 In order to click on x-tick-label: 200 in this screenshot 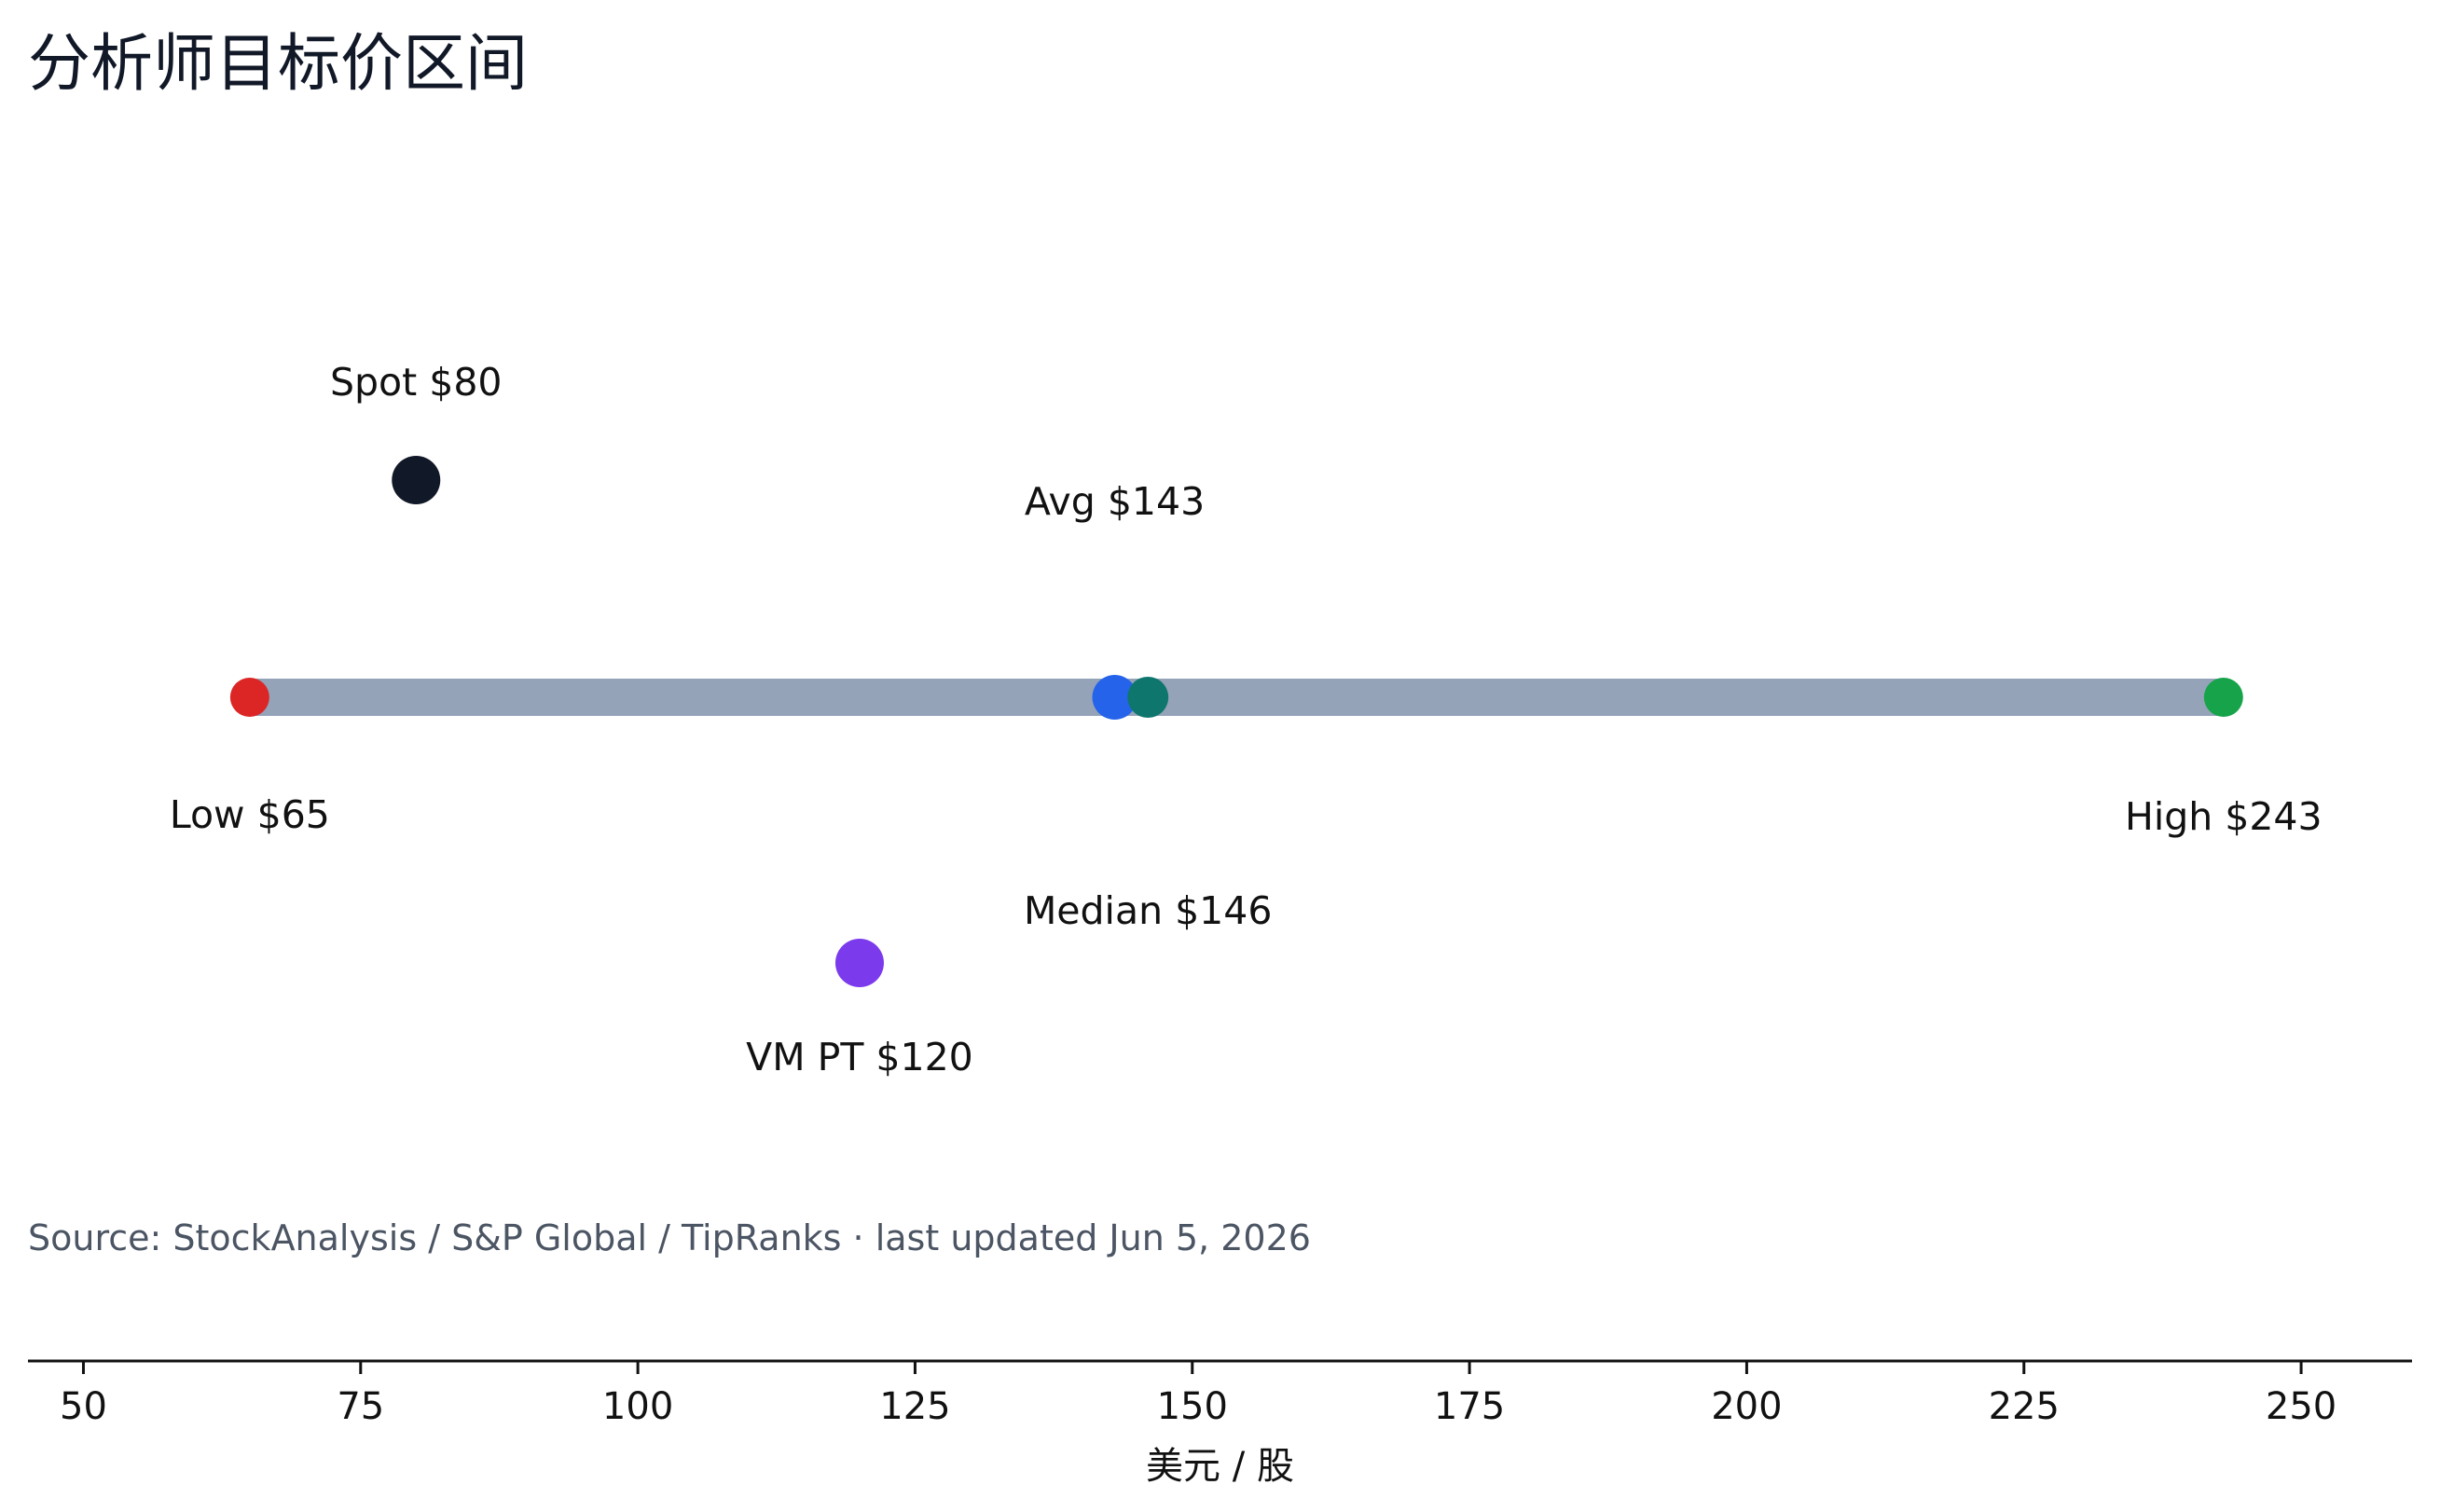, I will do `click(1746, 1406)`.